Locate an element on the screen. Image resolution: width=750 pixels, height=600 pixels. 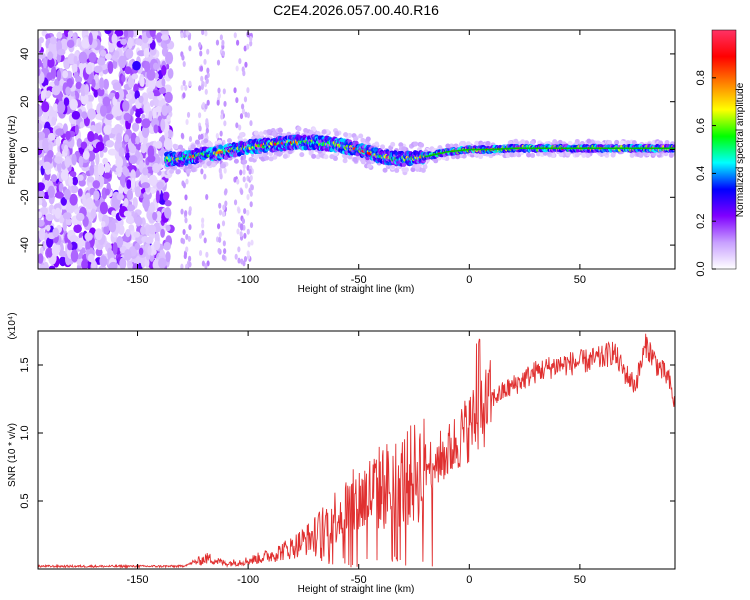
heatmap-y-label: Frequency (Hz) is located at coordinates (12, 150).